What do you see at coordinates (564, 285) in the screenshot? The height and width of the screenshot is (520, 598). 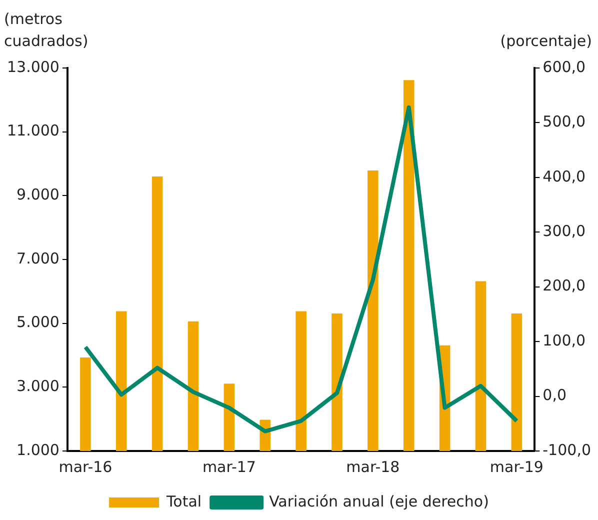 I see `y2-tick-label: 200,0` at bounding box center [564, 285].